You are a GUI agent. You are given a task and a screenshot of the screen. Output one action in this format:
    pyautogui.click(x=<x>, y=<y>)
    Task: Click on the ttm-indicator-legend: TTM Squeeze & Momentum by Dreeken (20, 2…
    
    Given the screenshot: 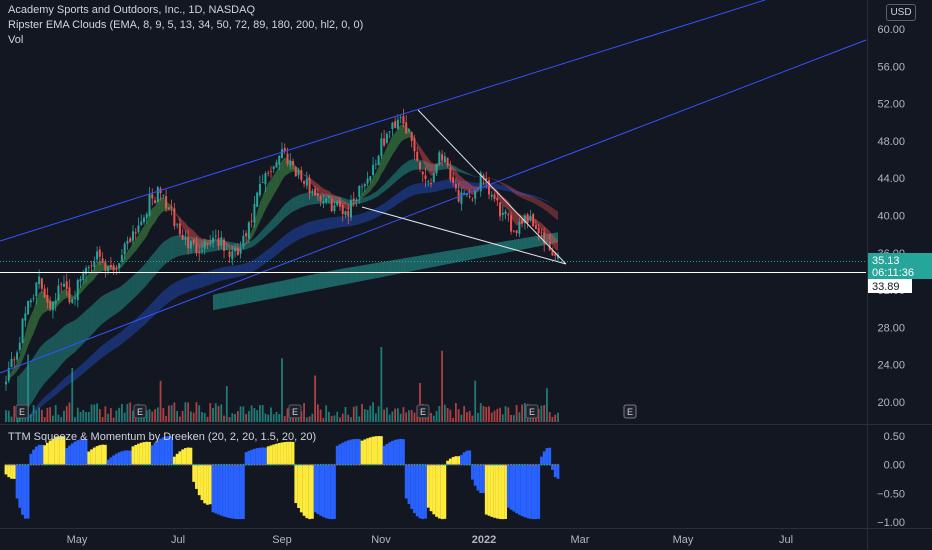 What is the action you would take?
    pyautogui.click(x=162, y=437)
    